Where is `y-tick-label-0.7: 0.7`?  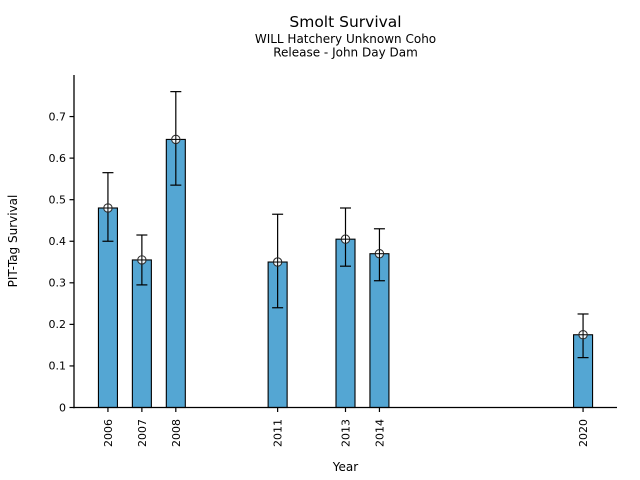
y-tick-label-0.7: 0.7 is located at coordinates (58, 116).